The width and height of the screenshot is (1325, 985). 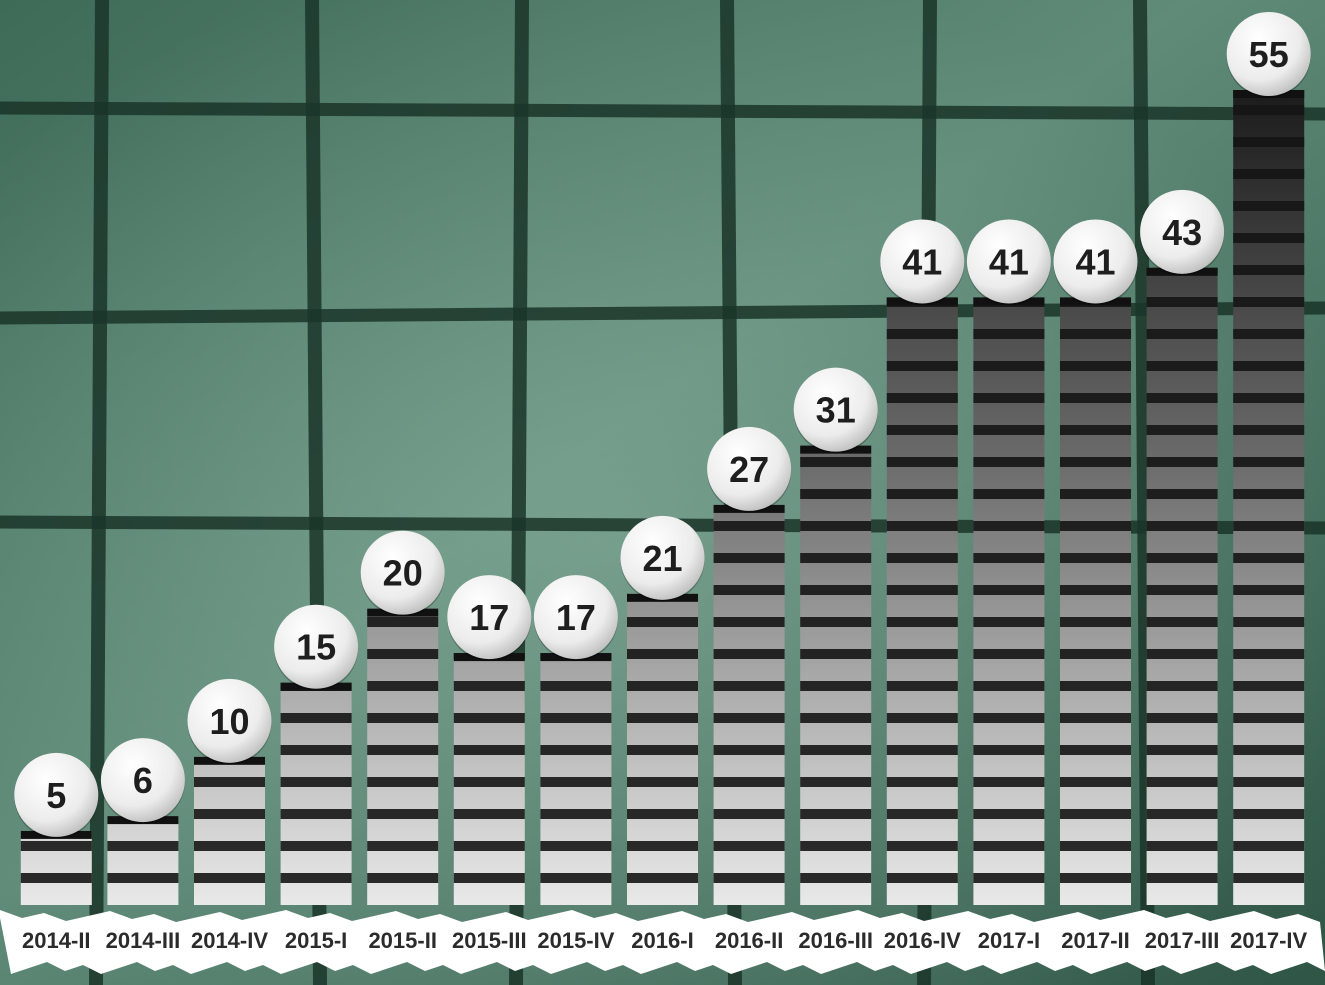 I want to click on x-tick-label: 2016-I, so click(x=662, y=940).